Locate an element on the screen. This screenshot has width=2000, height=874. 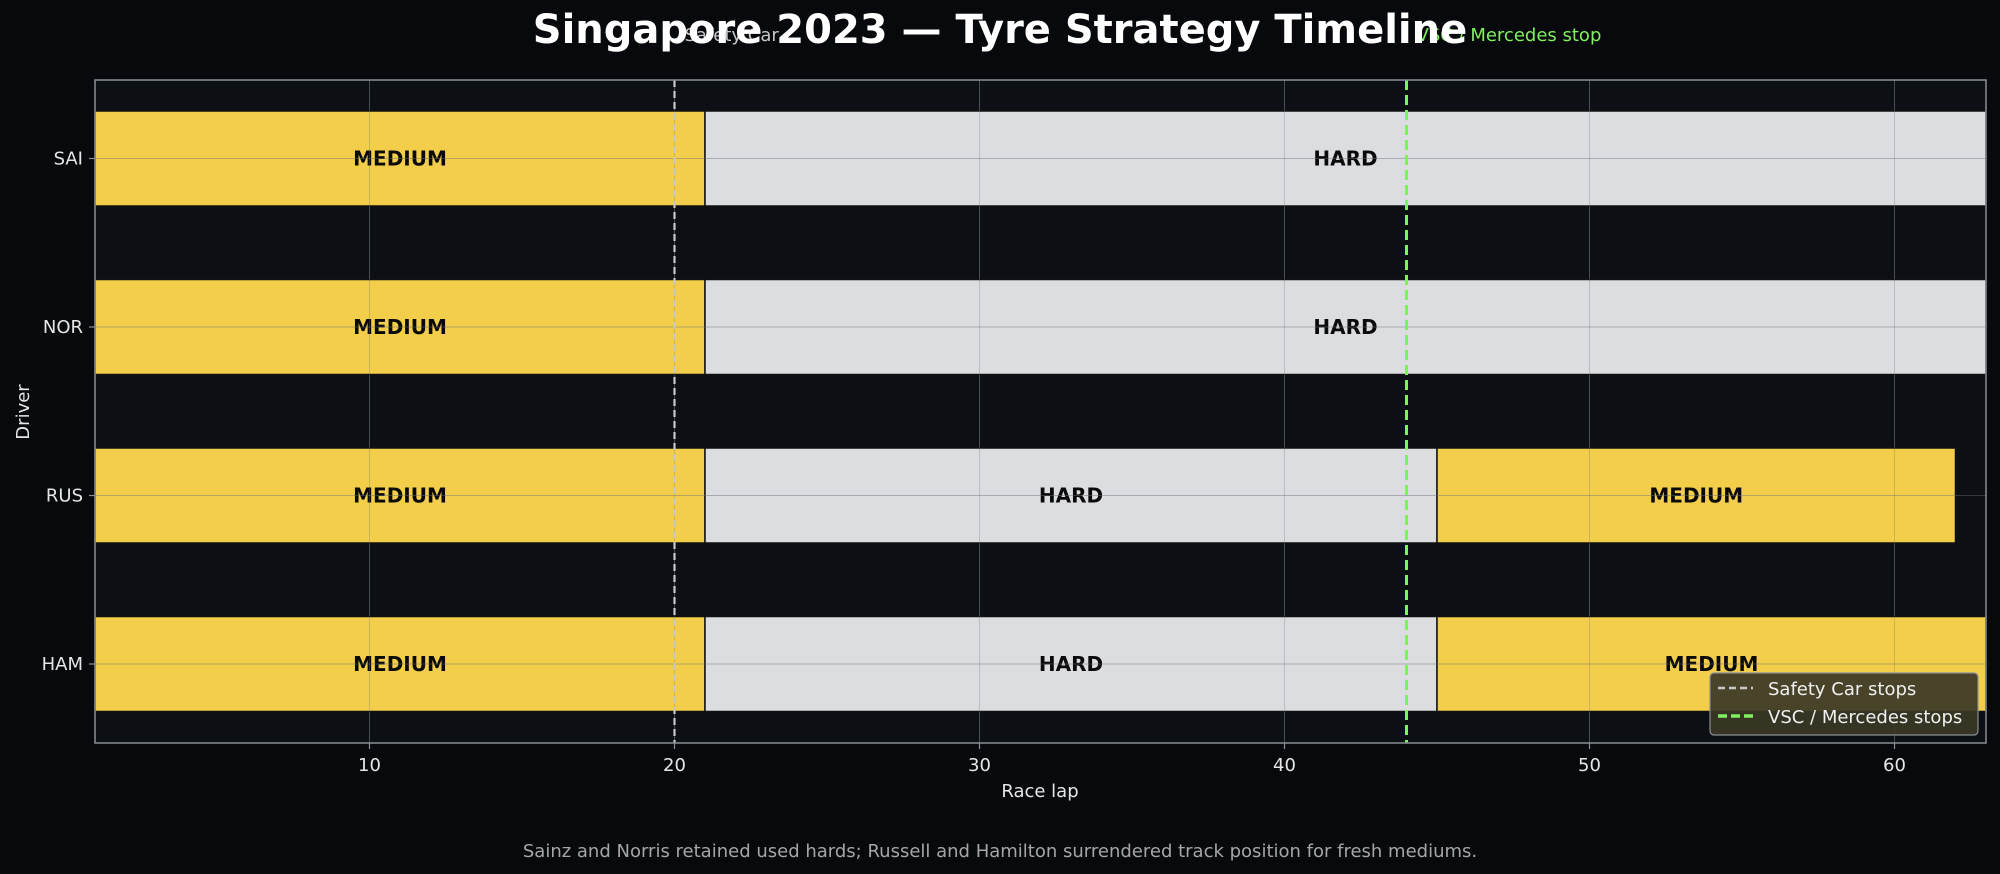
y-tick-label: SAI is located at coordinates (68, 159).